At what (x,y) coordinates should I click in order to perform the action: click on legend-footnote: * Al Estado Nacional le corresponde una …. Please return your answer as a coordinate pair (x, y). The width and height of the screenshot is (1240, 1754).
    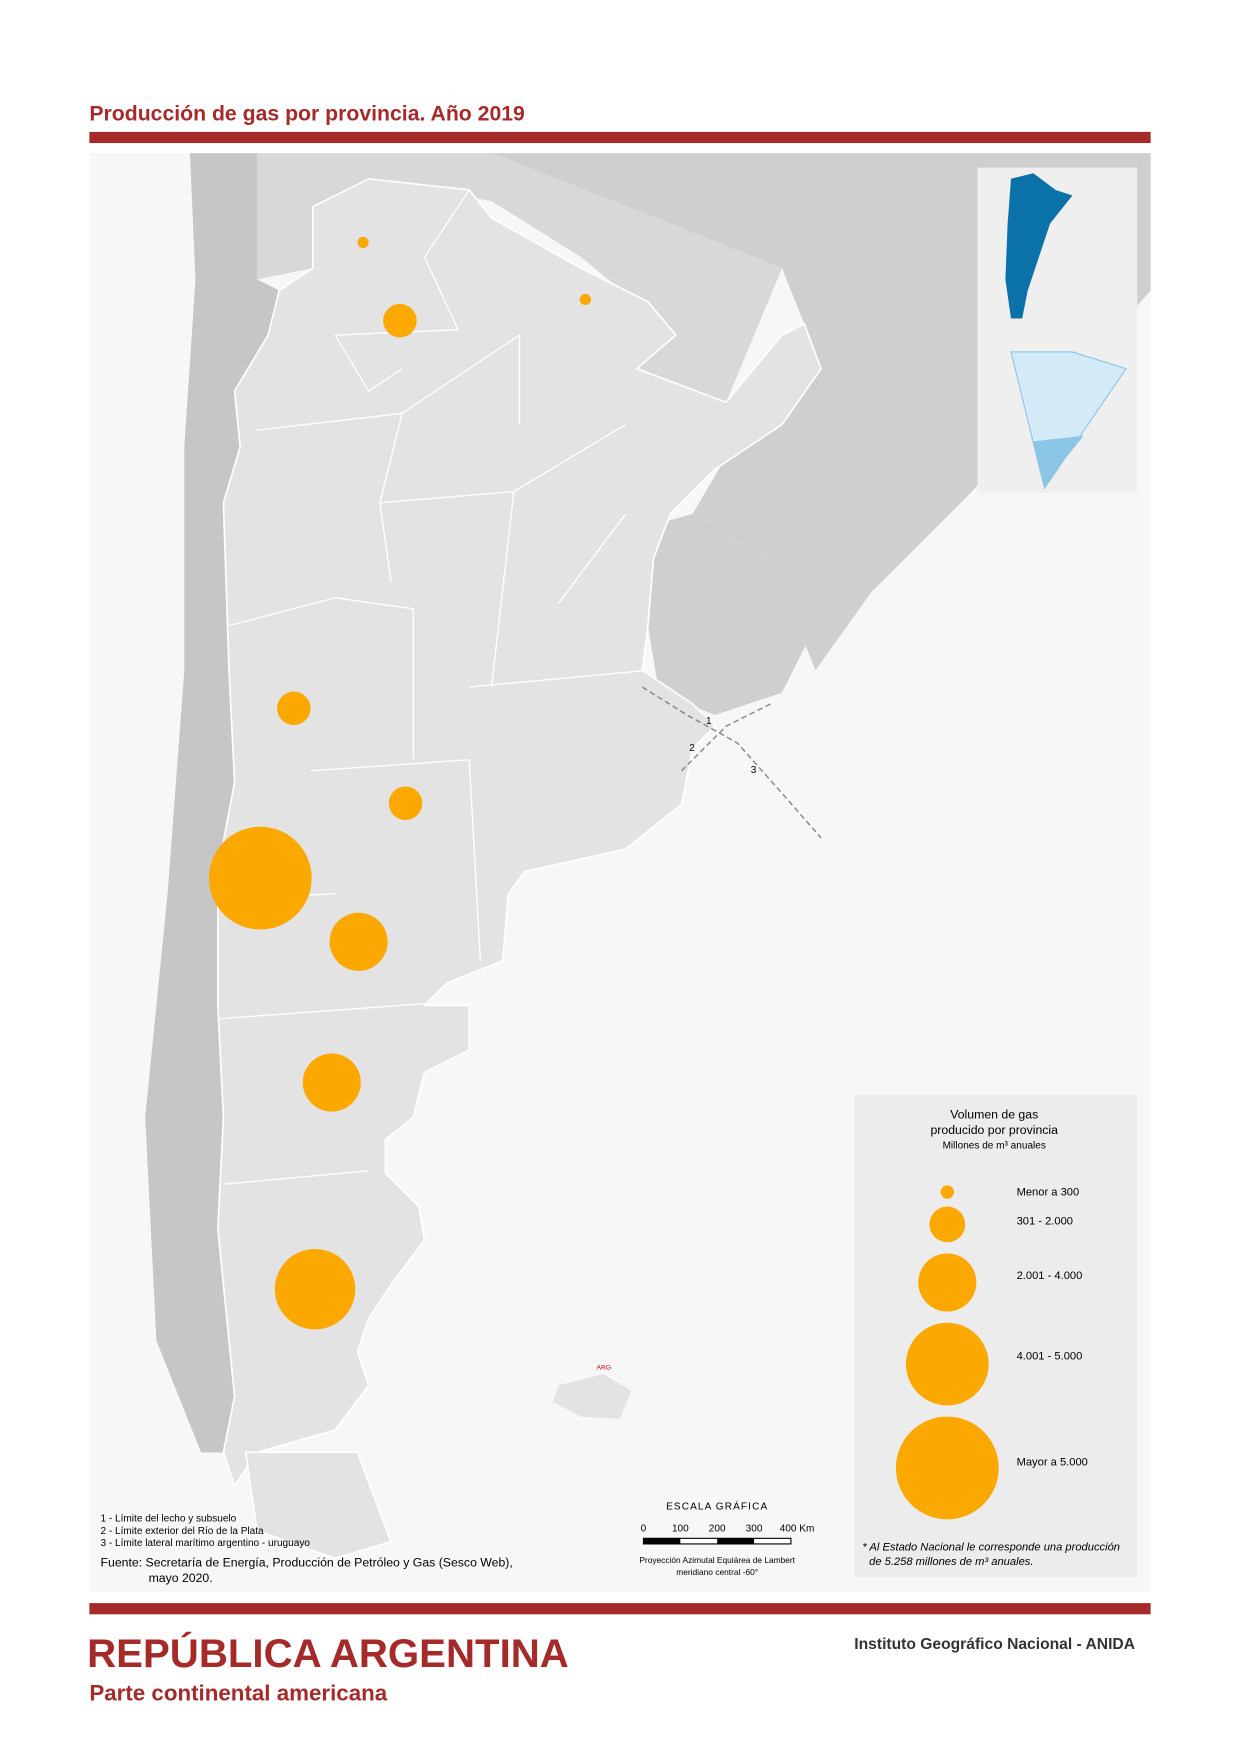
    Looking at the image, I should click on (991, 1548).